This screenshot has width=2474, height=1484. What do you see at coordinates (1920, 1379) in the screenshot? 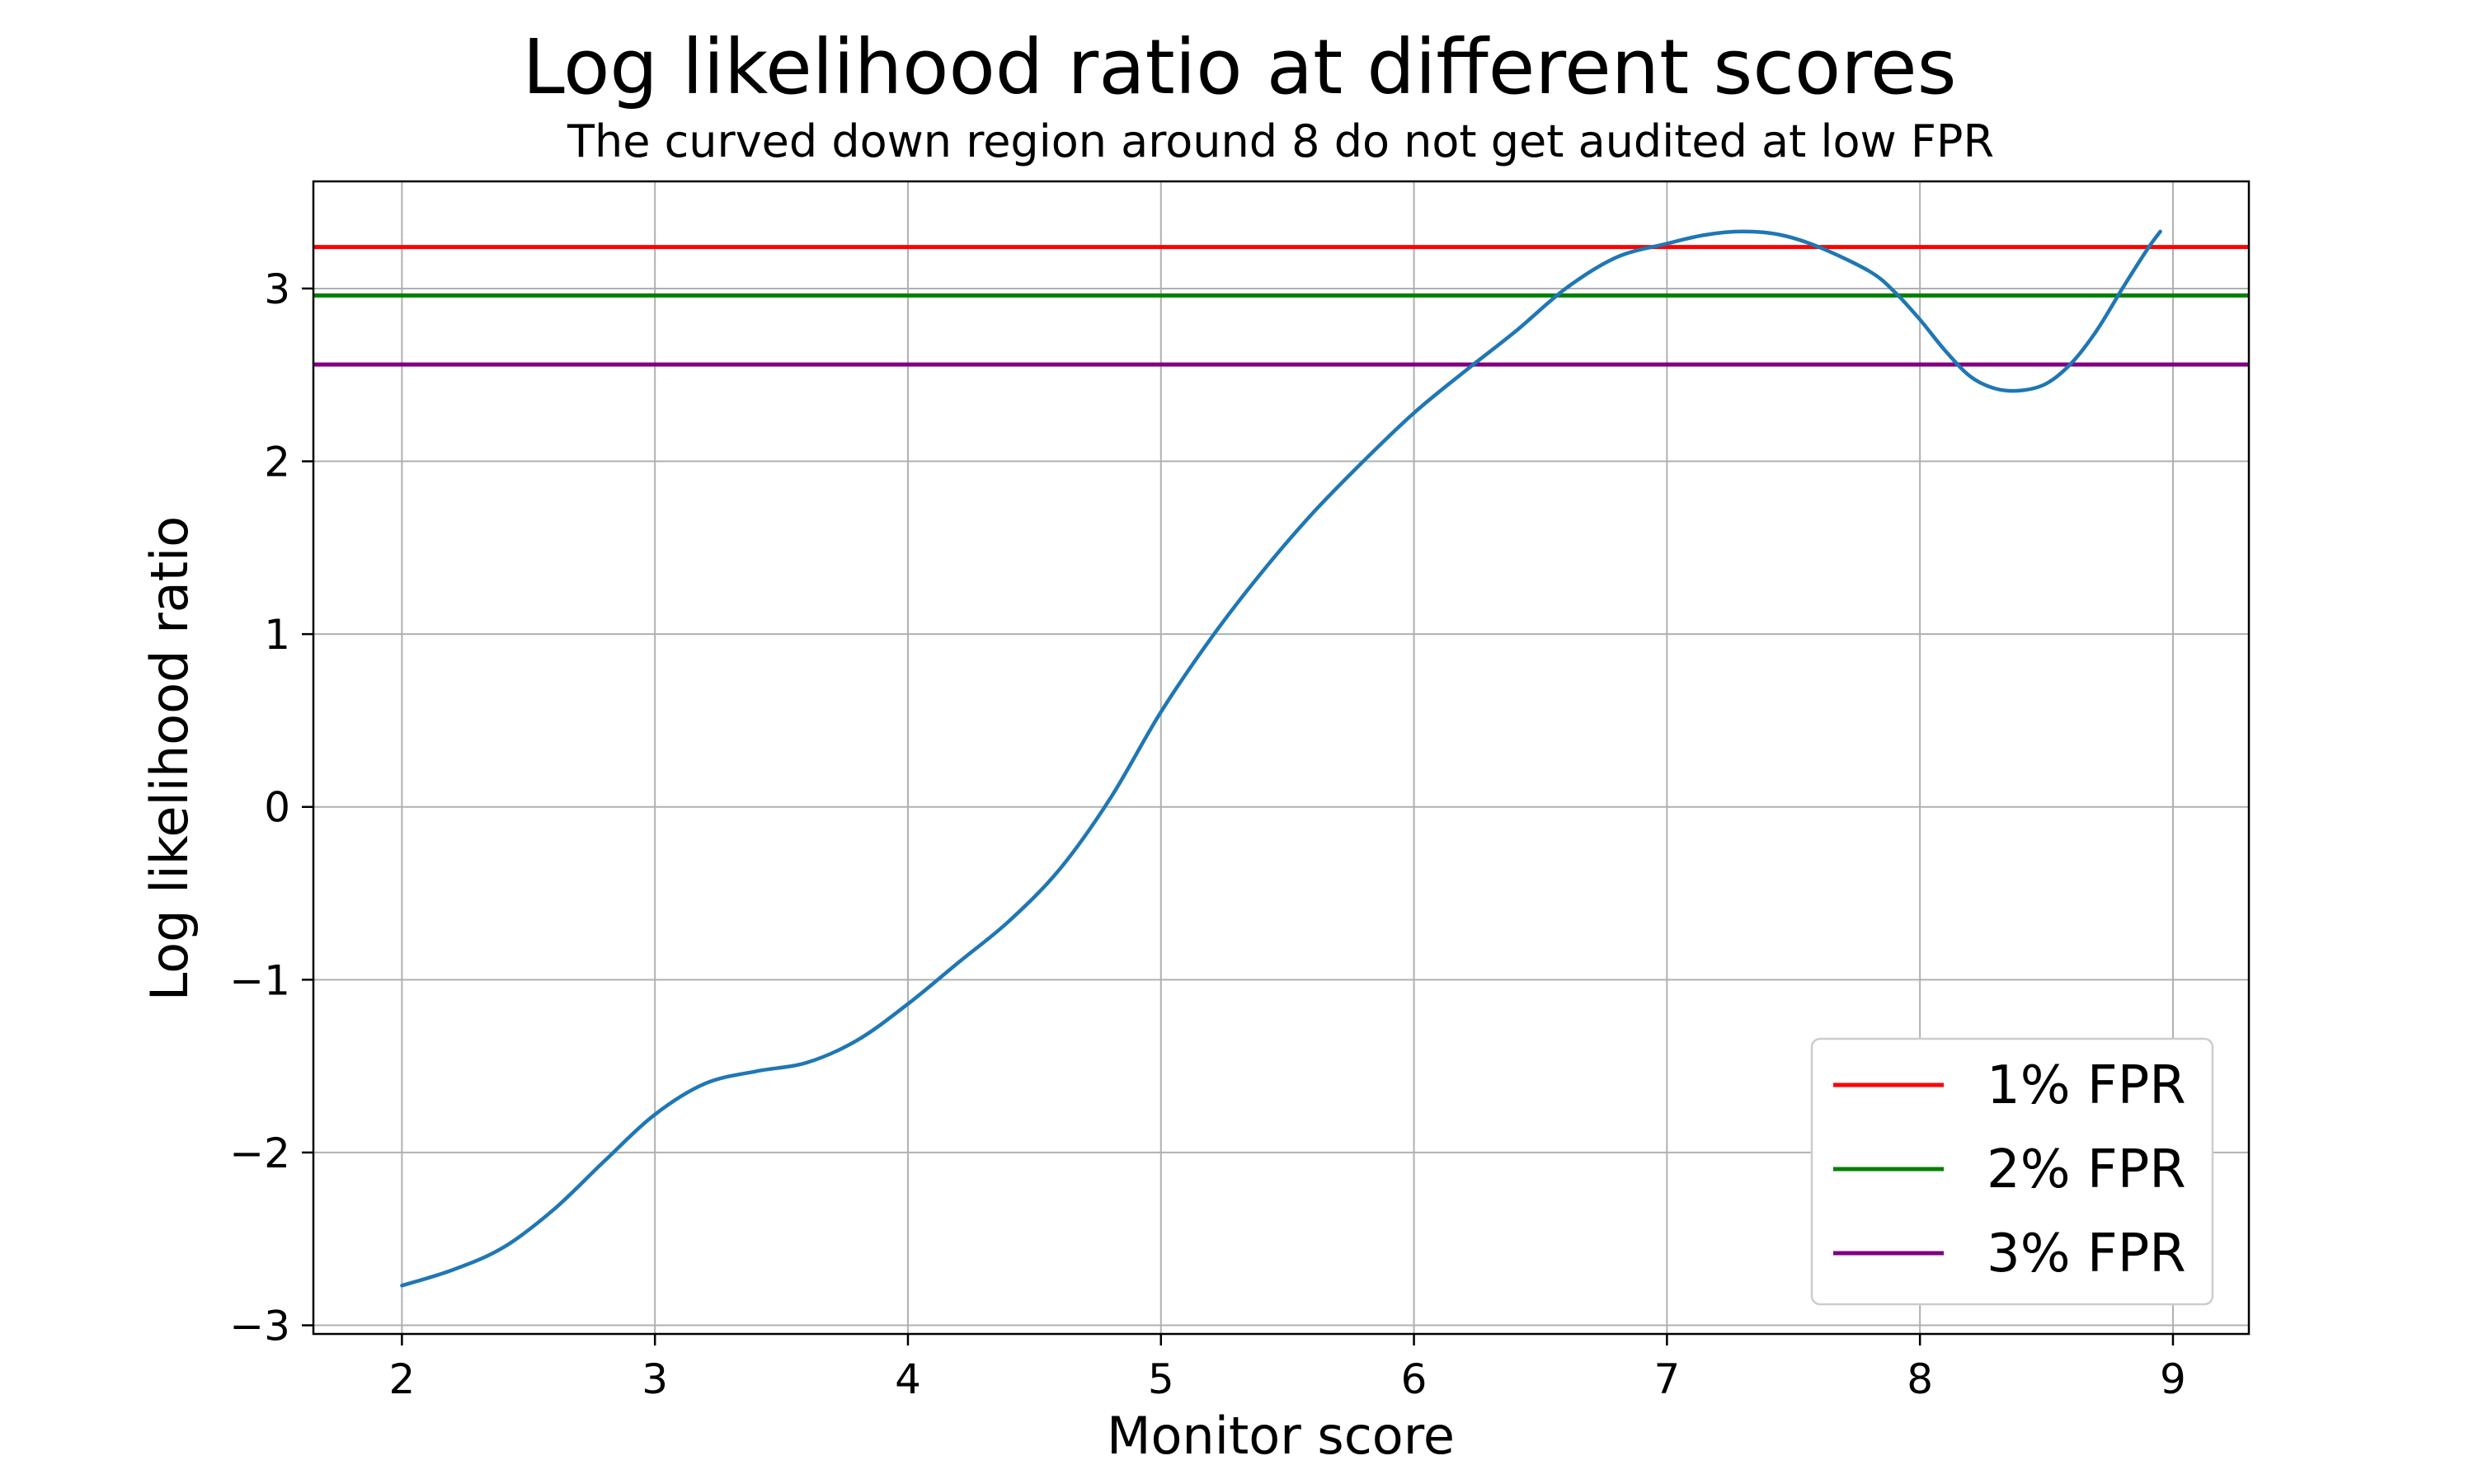
I see `x-tick-label: 8` at bounding box center [1920, 1379].